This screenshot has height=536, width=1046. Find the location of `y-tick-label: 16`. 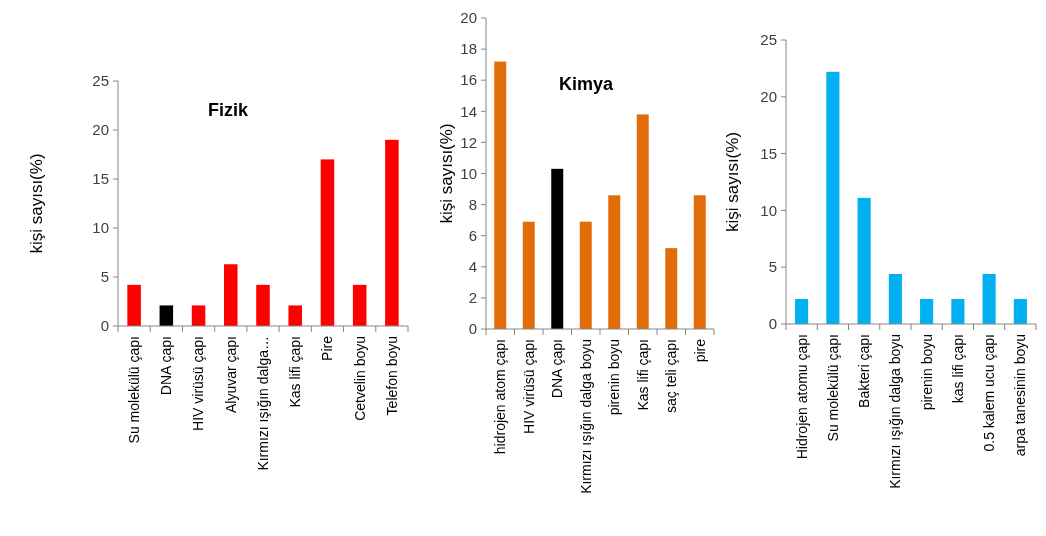

y-tick-label: 16 is located at coordinates (468, 80).